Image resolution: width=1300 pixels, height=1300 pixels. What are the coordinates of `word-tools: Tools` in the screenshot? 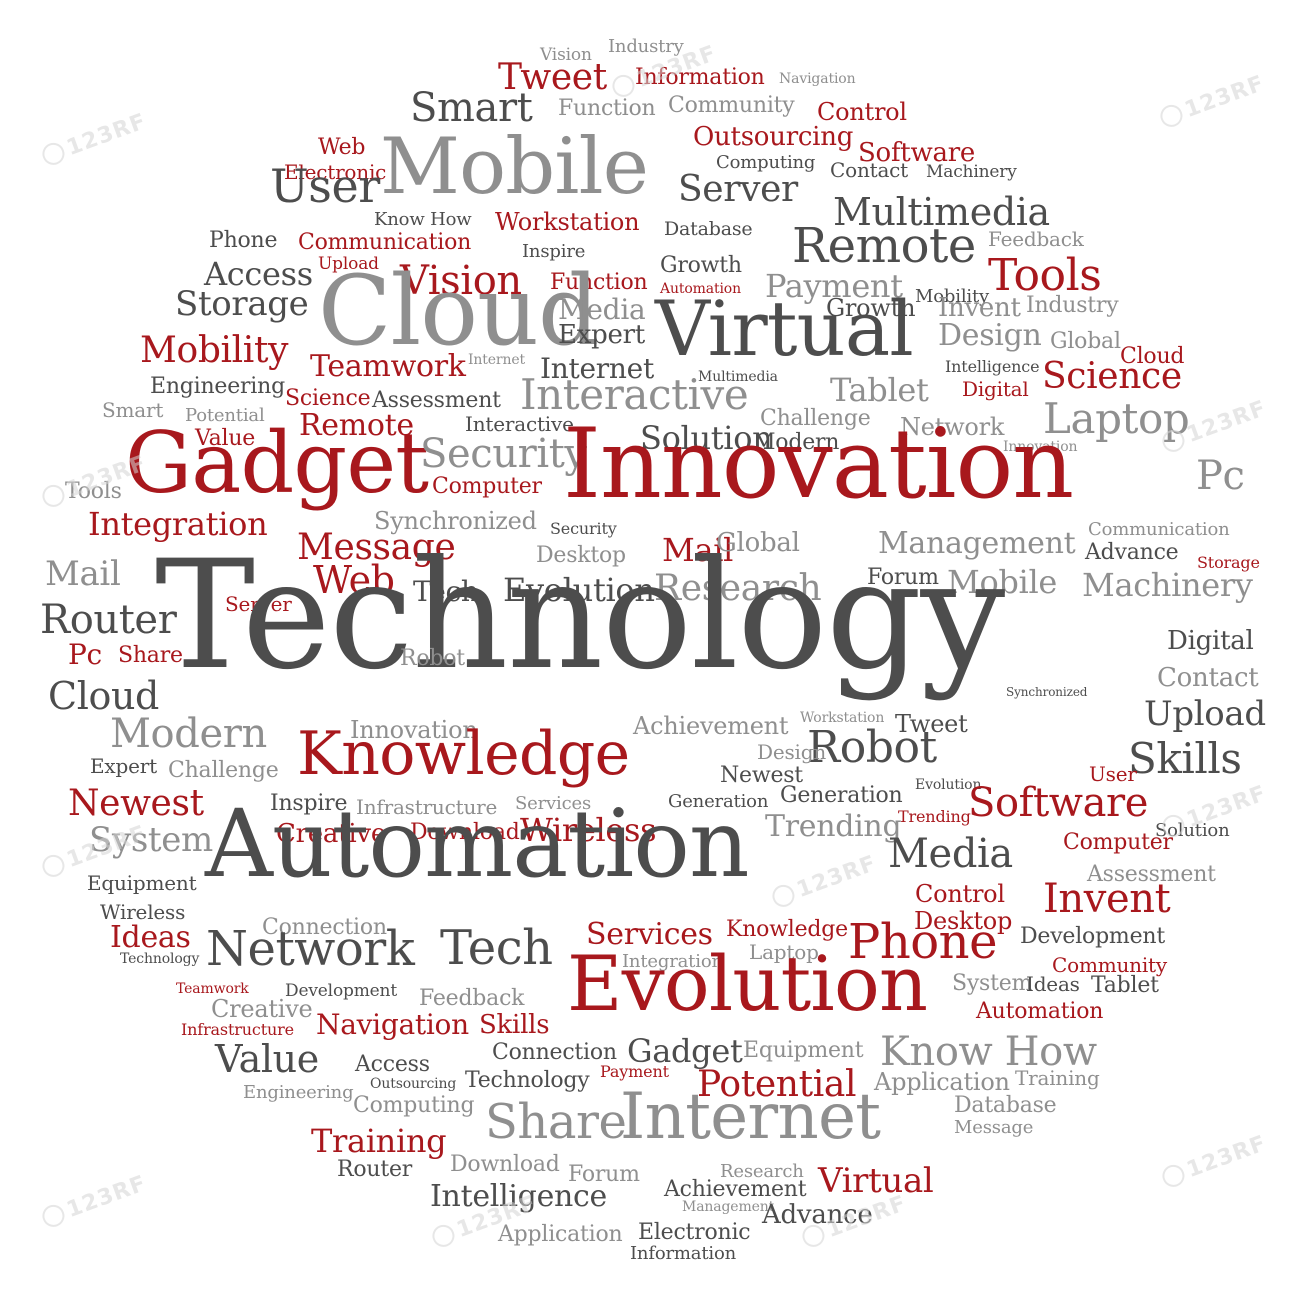 It's located at (1045, 275).